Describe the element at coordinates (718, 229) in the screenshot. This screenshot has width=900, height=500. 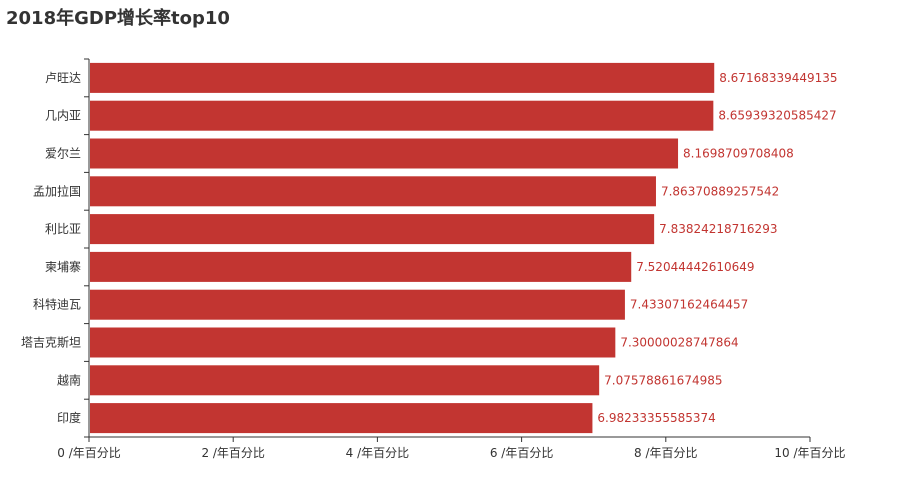
I see `data-label: 7.83824218716293` at that location.